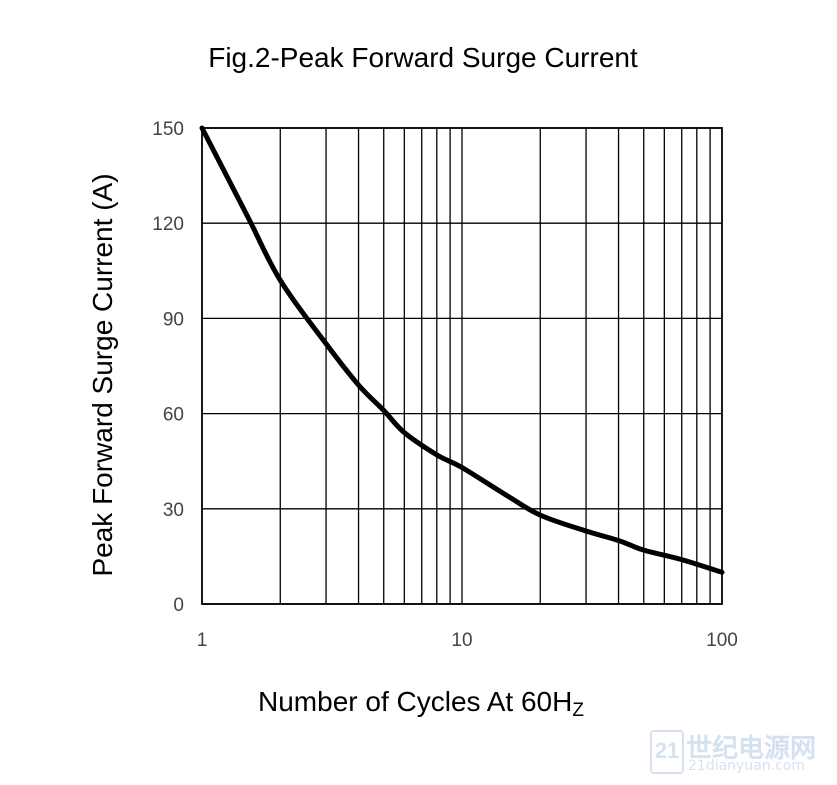 Image resolution: width=837 pixels, height=785 pixels. Describe the element at coordinates (173, 319) in the screenshot. I see `y-tick-label: 90` at that location.